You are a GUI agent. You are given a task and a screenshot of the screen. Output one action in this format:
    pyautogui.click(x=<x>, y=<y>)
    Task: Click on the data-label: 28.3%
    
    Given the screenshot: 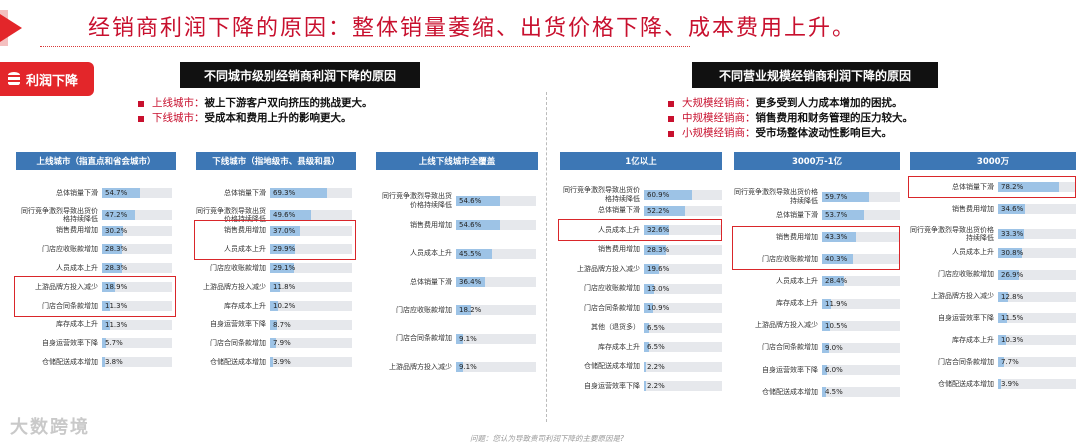 What is the action you would take?
    pyautogui.click(x=658, y=249)
    